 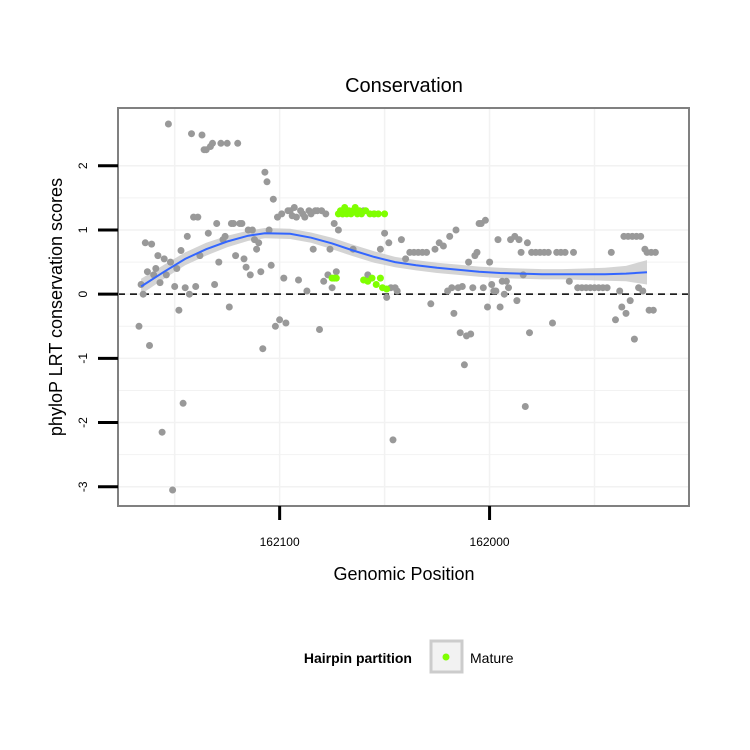 What do you see at coordinates (492, 658) in the screenshot?
I see `legend-label-mature: Mature` at bounding box center [492, 658].